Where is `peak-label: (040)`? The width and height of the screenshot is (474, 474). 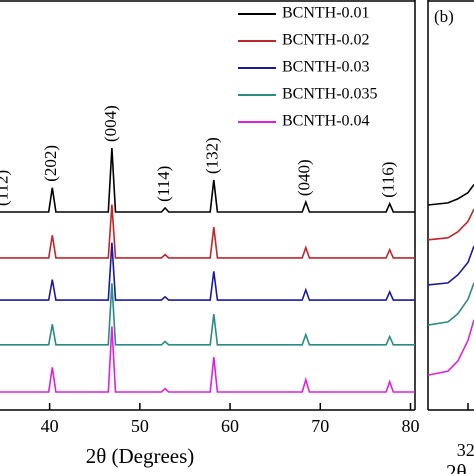
peak-label: (040) is located at coordinates (304, 177).